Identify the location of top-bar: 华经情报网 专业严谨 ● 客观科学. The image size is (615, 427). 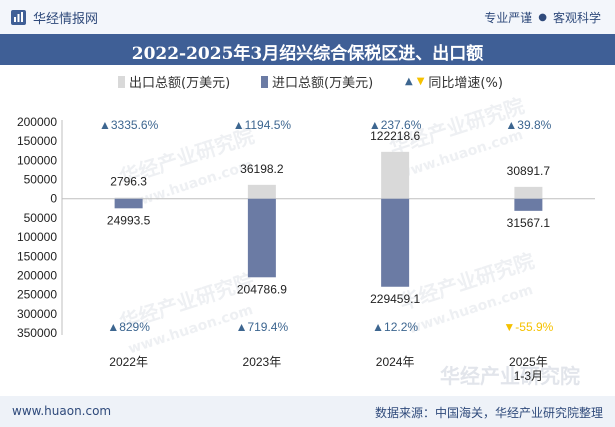
(307, 17).